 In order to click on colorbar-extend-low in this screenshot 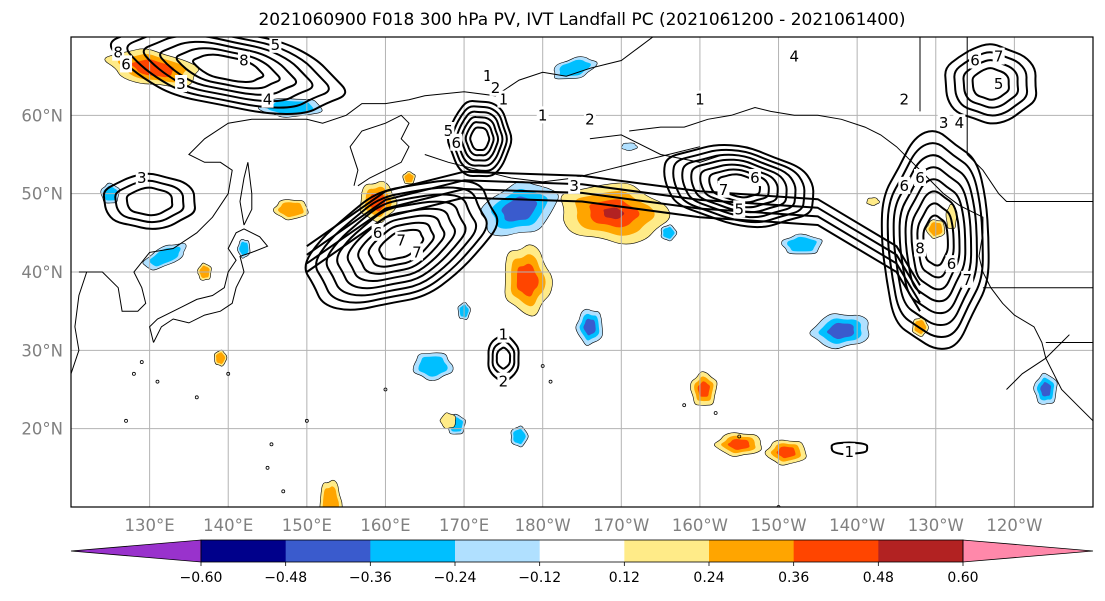, I will do `click(136, 551)`.